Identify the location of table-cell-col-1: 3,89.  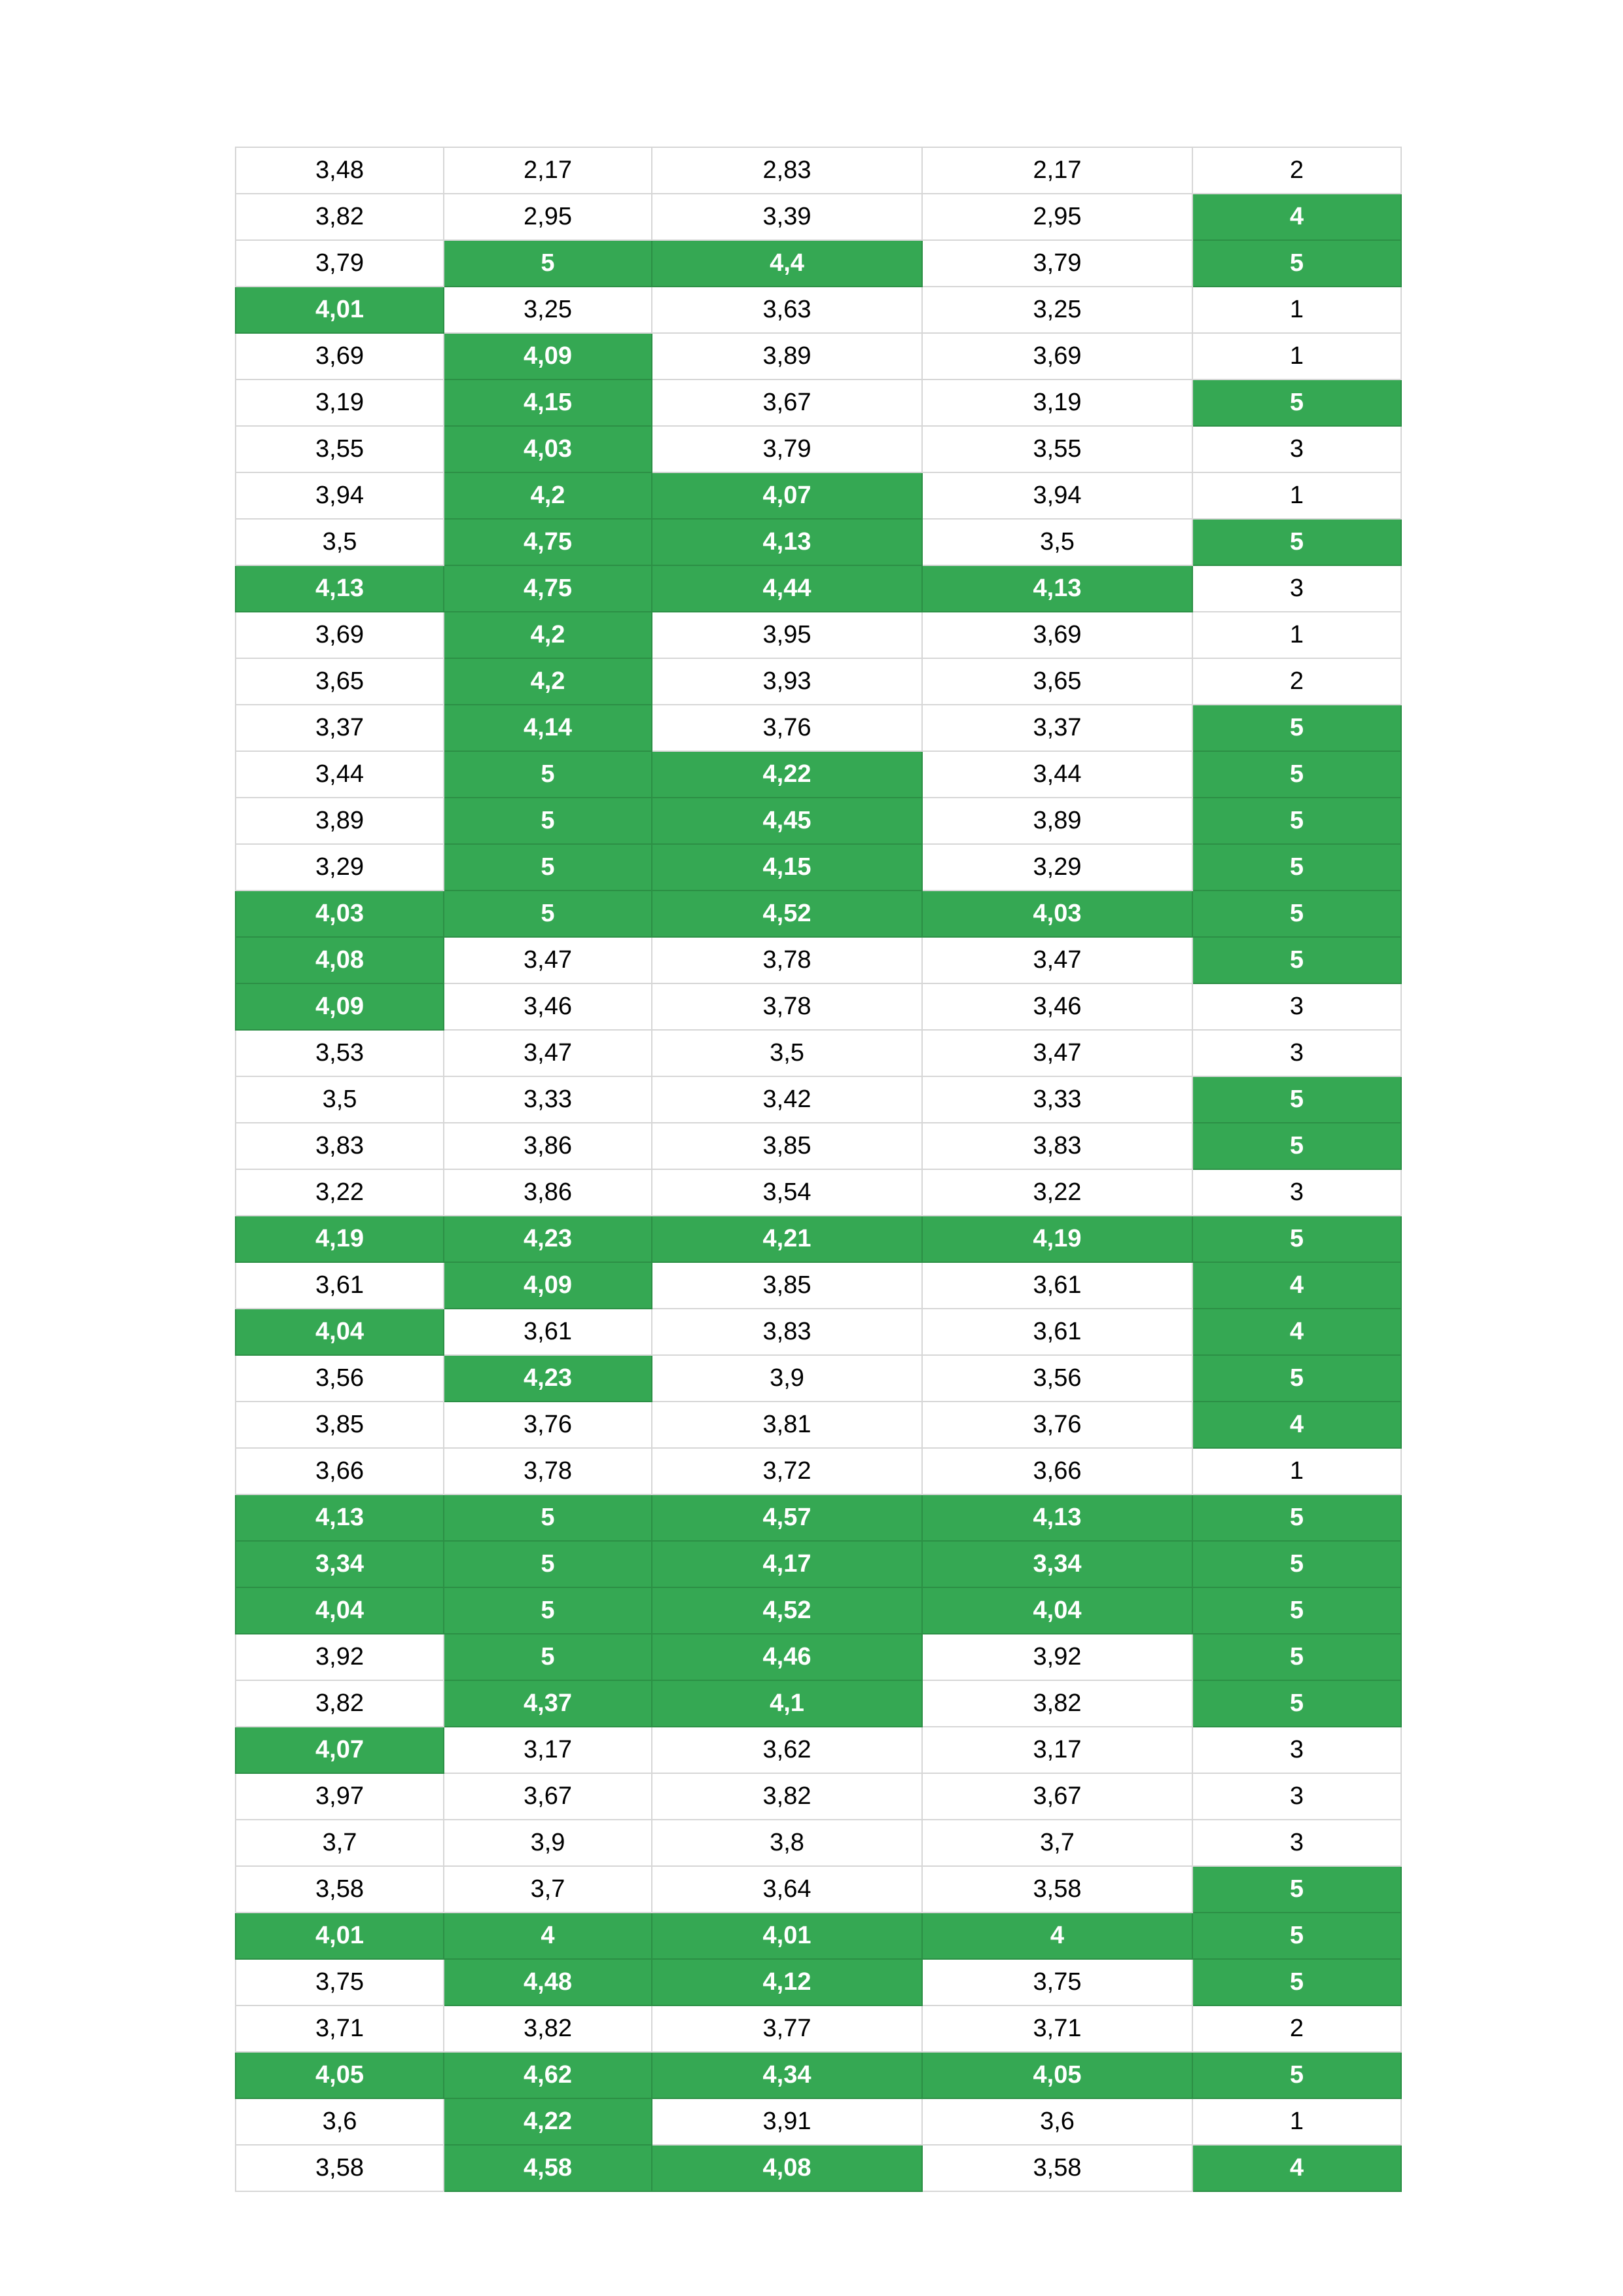
(339, 821).